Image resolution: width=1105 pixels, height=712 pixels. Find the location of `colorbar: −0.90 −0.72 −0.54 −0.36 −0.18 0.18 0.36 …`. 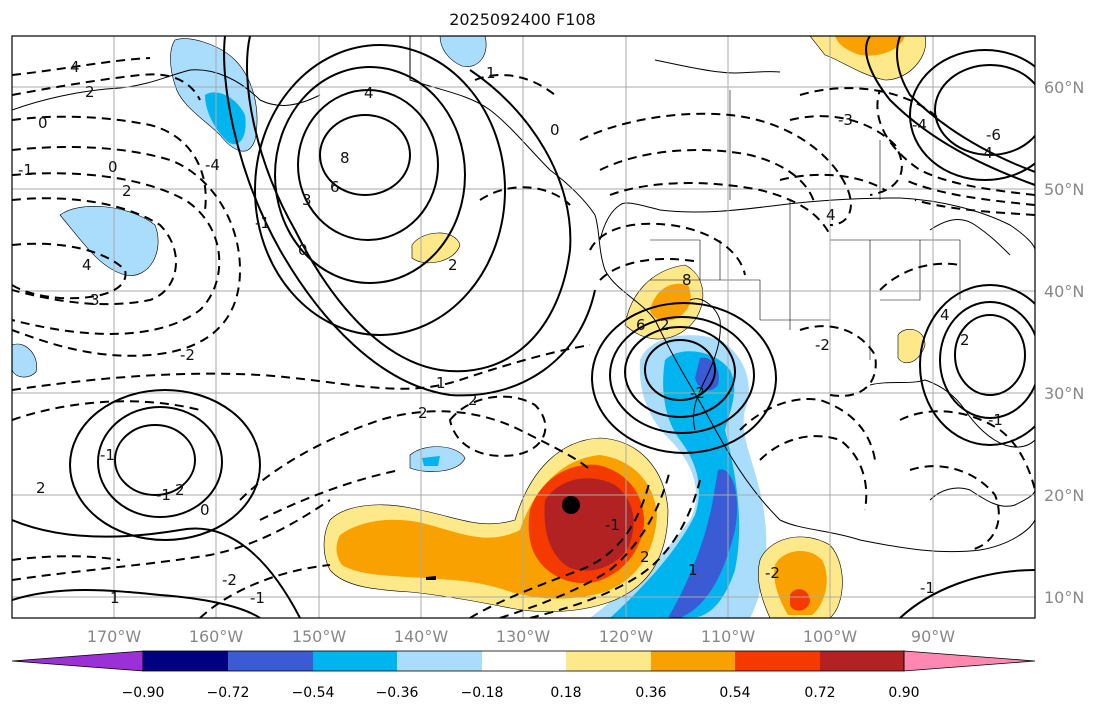

colorbar: −0.90 −0.72 −0.54 −0.36 −0.18 0.18 0.36 … is located at coordinates (523, 675).